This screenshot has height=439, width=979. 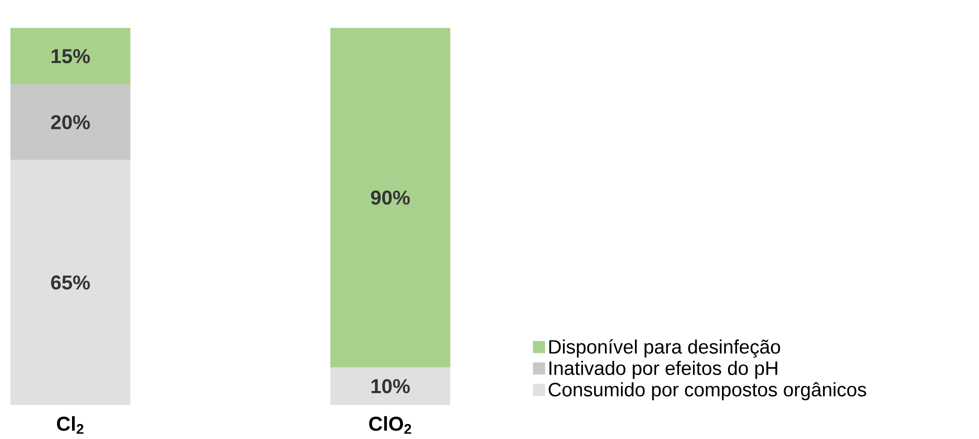 I want to click on category-label: Cl$_{2}$, so click(x=70, y=425).